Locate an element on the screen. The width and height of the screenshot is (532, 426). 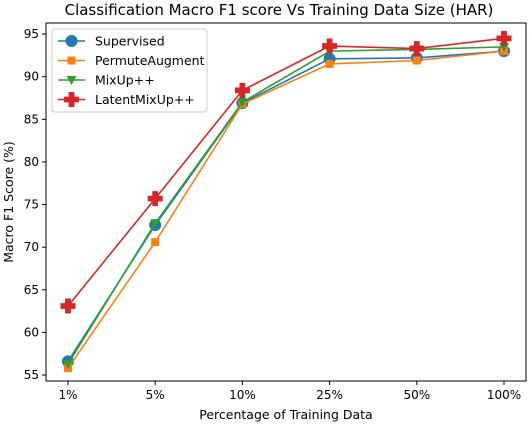
y-tick-label: 55 is located at coordinates (31, 375).